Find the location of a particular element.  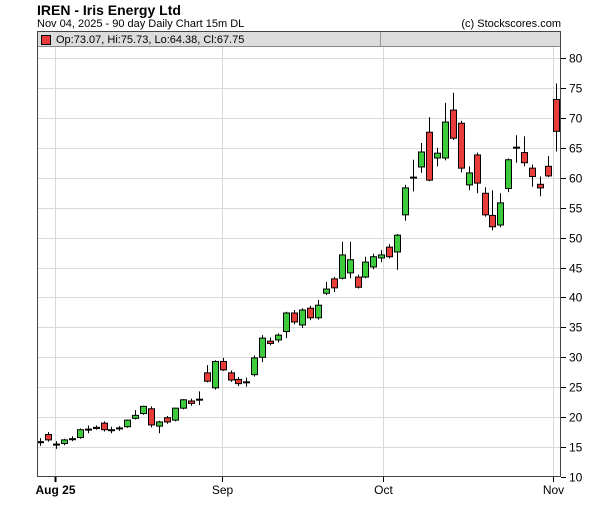

y-tick-label: 20 is located at coordinates (576, 418).